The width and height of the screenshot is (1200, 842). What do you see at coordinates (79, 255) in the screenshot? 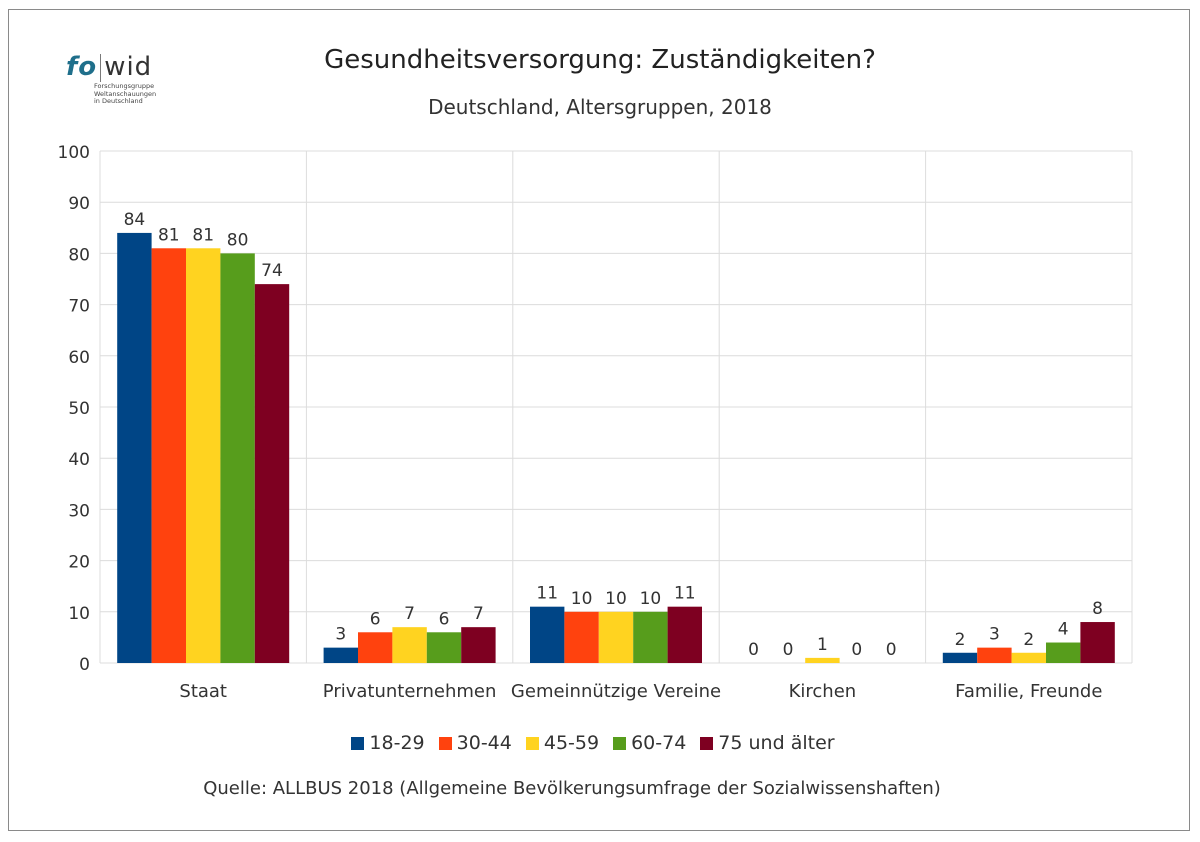
I see `y-tick-label: 80` at bounding box center [79, 255].